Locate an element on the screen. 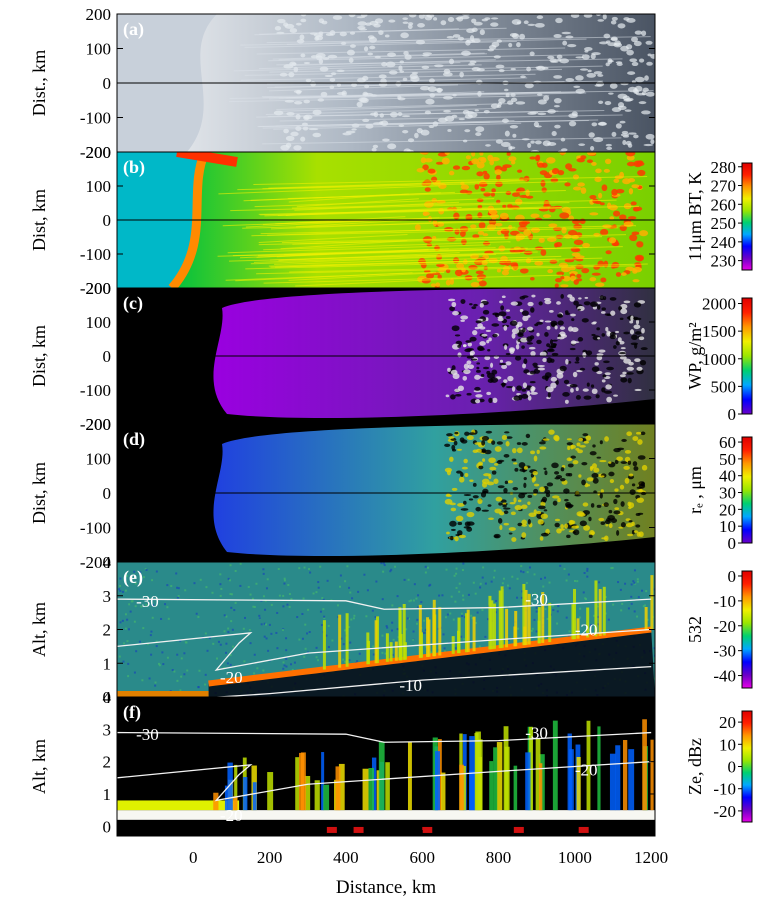  y-tick-label: 1 is located at coordinates (107, 663).